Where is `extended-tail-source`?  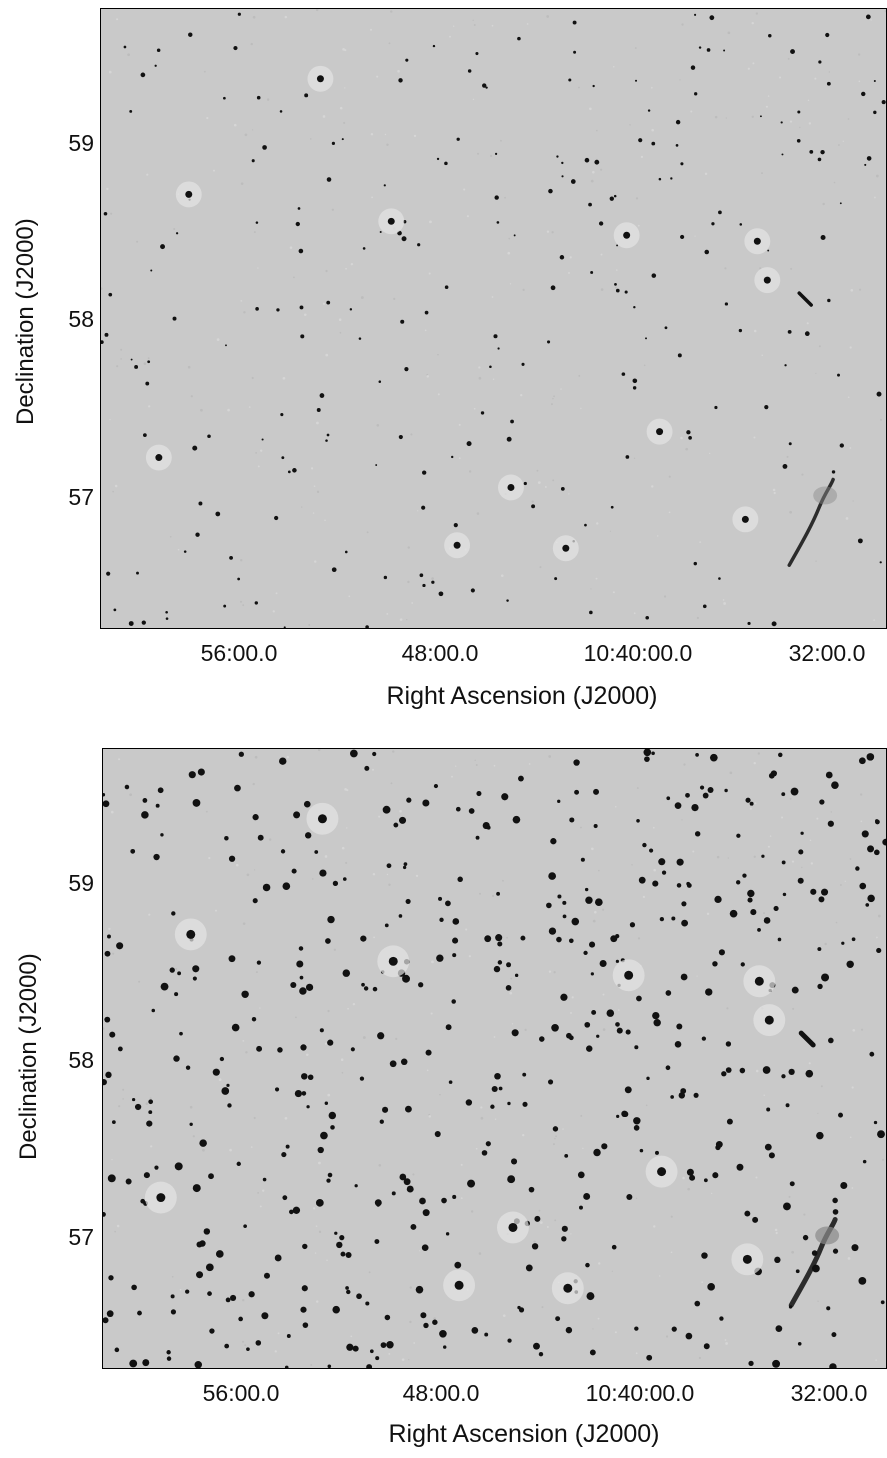
extended-tail-source is located at coordinates (813, 1262).